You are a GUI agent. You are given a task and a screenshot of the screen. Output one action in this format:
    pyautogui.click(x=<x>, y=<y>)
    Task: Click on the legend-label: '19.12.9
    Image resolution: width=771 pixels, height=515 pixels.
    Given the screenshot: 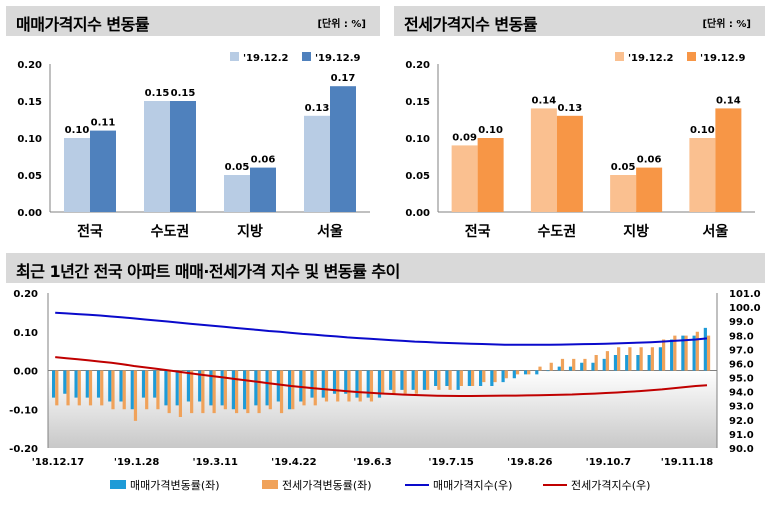 What is the action you would take?
    pyautogui.click(x=337, y=58)
    